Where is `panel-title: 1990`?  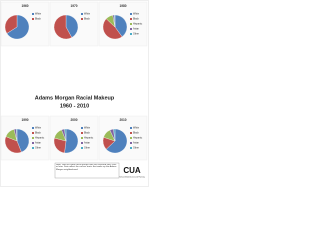 panel-title: 1990 is located at coordinates (24, 120).